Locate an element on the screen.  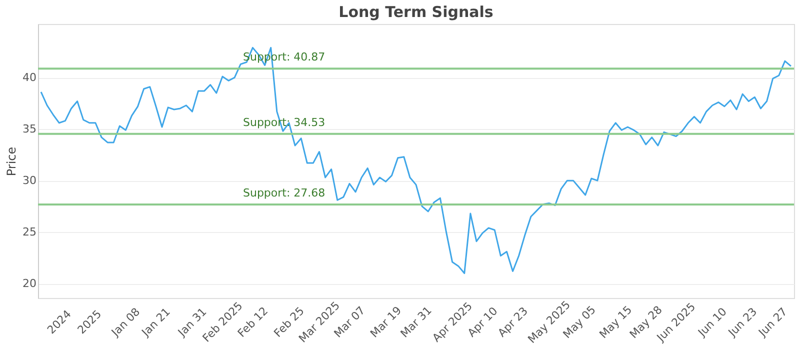
y-axis-title: Price is located at coordinates (11, 161).